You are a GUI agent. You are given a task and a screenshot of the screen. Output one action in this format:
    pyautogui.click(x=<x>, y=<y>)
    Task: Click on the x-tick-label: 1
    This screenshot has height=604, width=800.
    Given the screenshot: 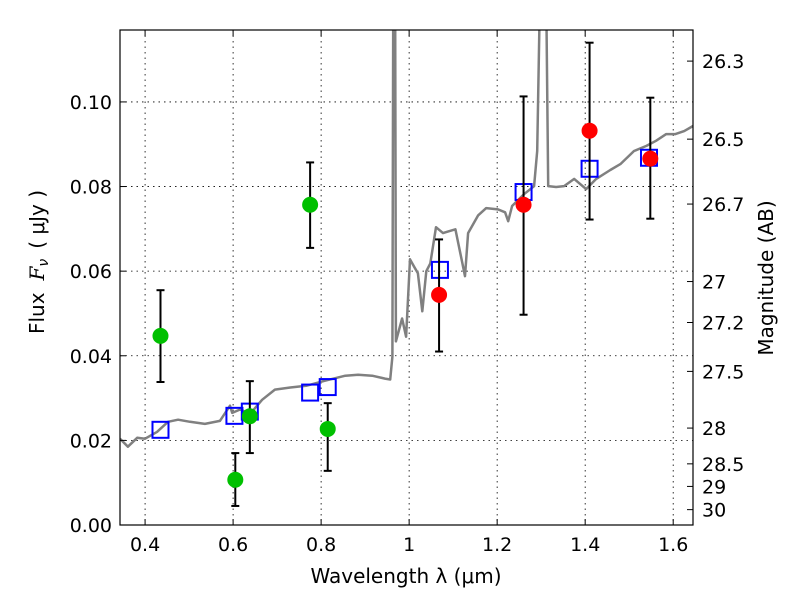 What is the action you would take?
    pyautogui.click(x=409, y=545)
    